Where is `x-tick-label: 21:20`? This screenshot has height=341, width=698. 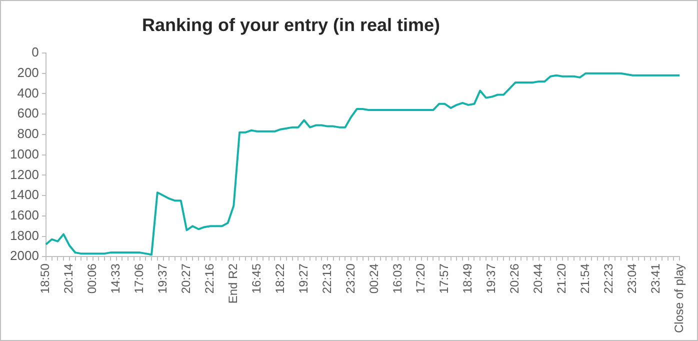 x-tick-label: 21:20 is located at coordinates (561, 278).